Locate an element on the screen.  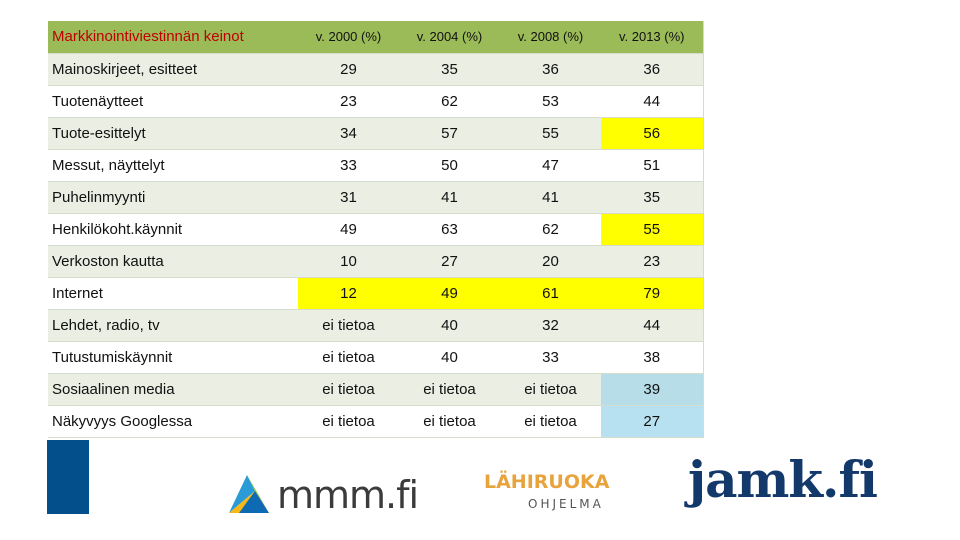
row-label: Mainoskirjeet, esitteet is located at coordinates (173, 69).